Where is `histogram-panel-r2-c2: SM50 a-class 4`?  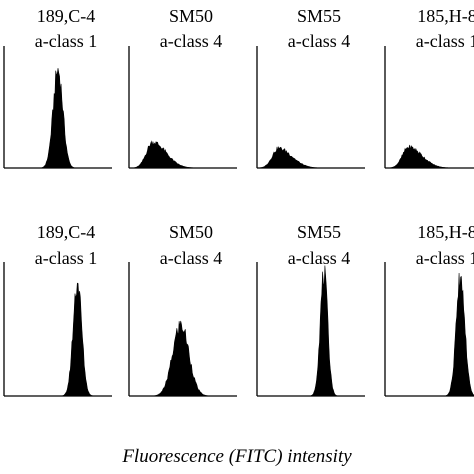 histogram-panel-r2-c2: SM50 a-class 4 is located at coordinates (182, 309).